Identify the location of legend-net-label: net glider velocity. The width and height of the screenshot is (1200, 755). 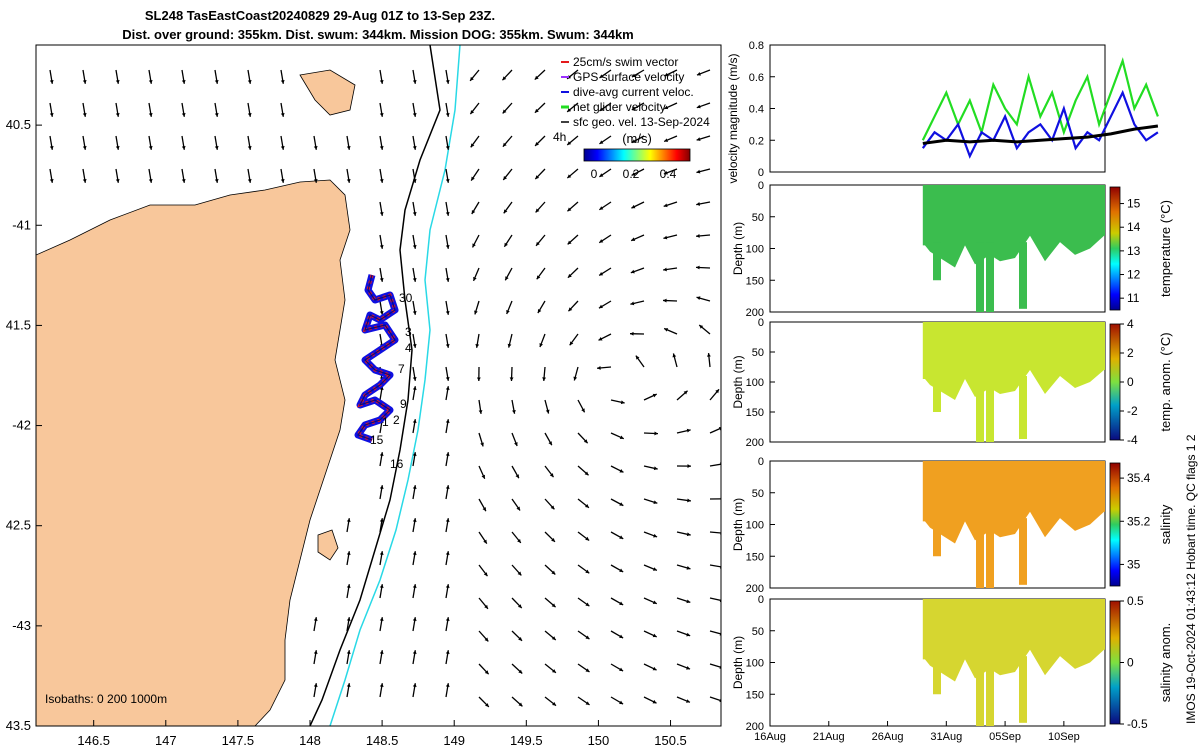
(619, 107).